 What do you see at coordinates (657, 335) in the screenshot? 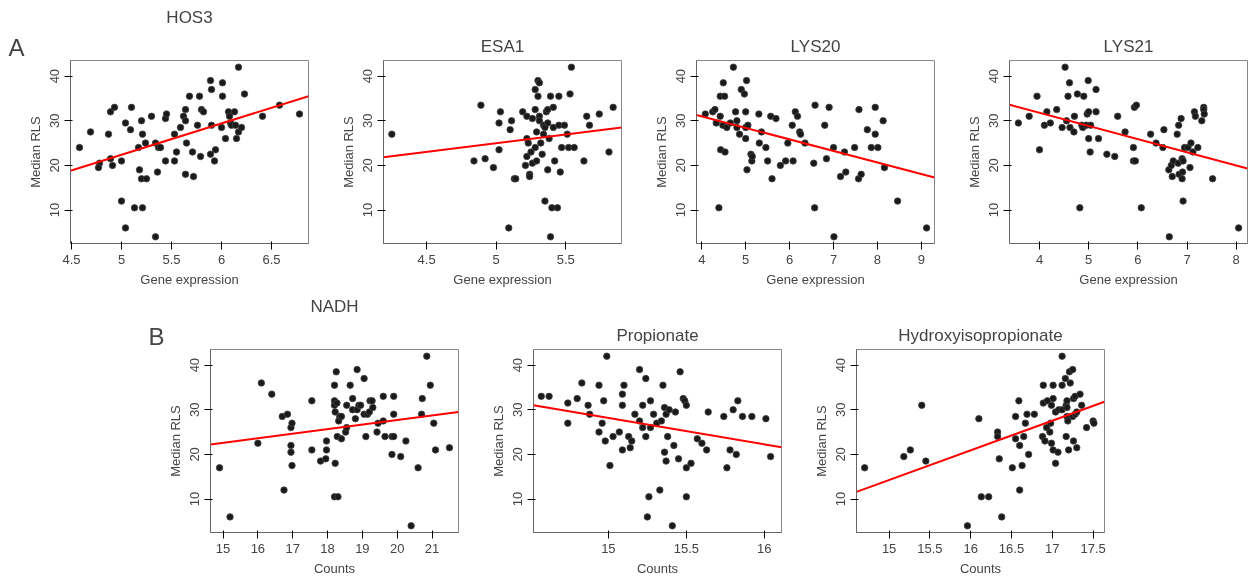
I see `chart-title: Propionate` at bounding box center [657, 335].